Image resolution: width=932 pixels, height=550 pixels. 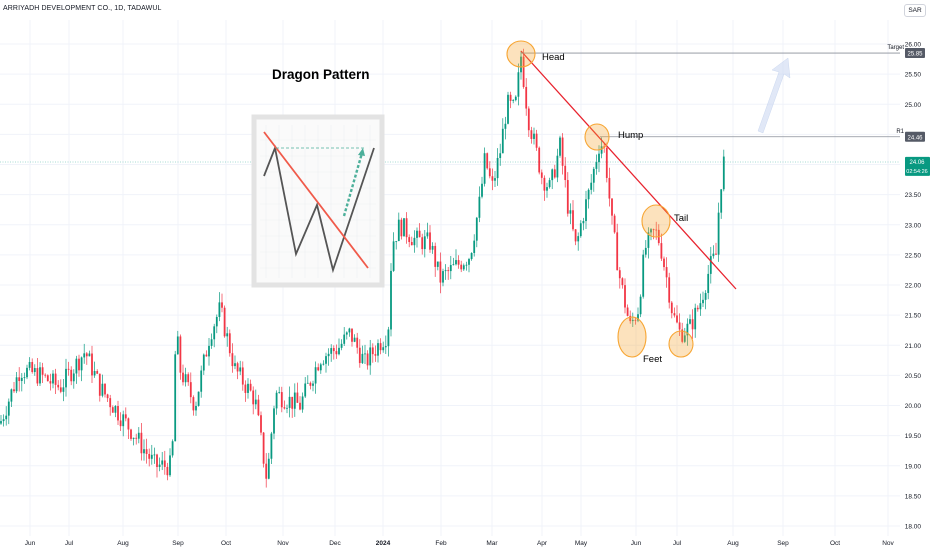 What do you see at coordinates (652, 359) in the screenshot?
I see `annotation-label: Feet` at bounding box center [652, 359].